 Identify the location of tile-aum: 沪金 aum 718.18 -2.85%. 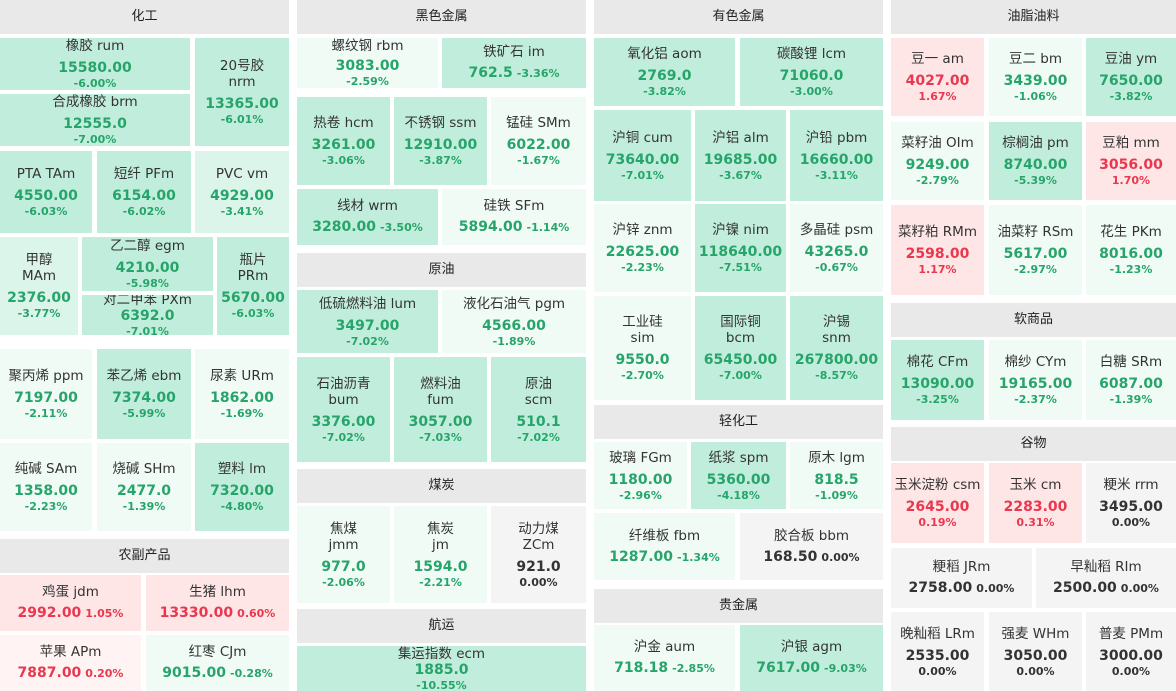
(664, 658).